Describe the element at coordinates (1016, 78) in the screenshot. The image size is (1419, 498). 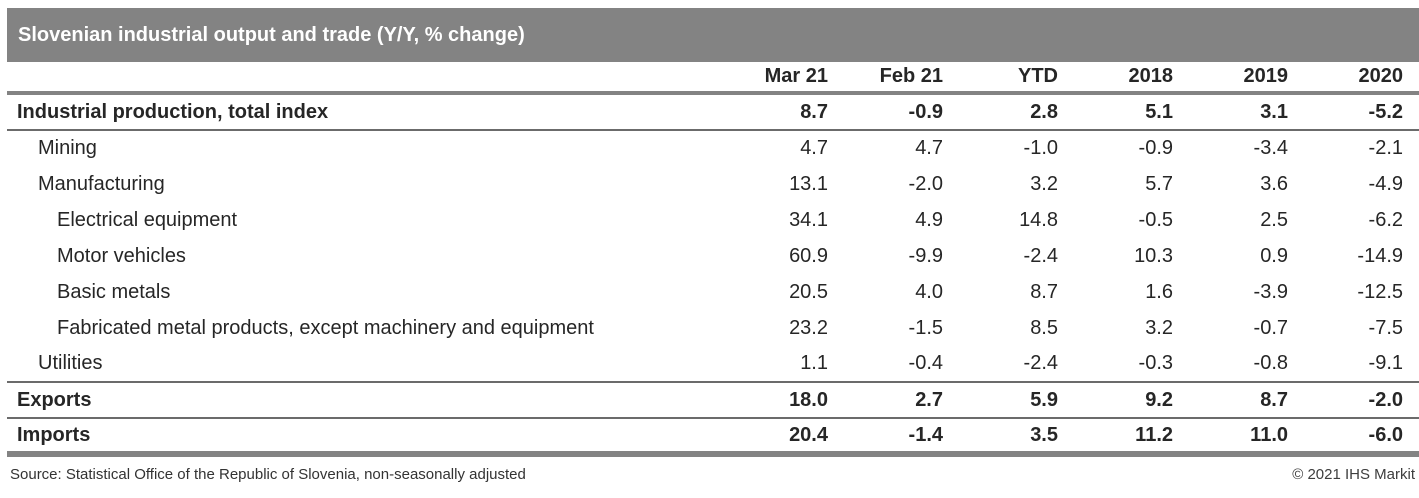
I see `column-header-ytd: YTD` at that location.